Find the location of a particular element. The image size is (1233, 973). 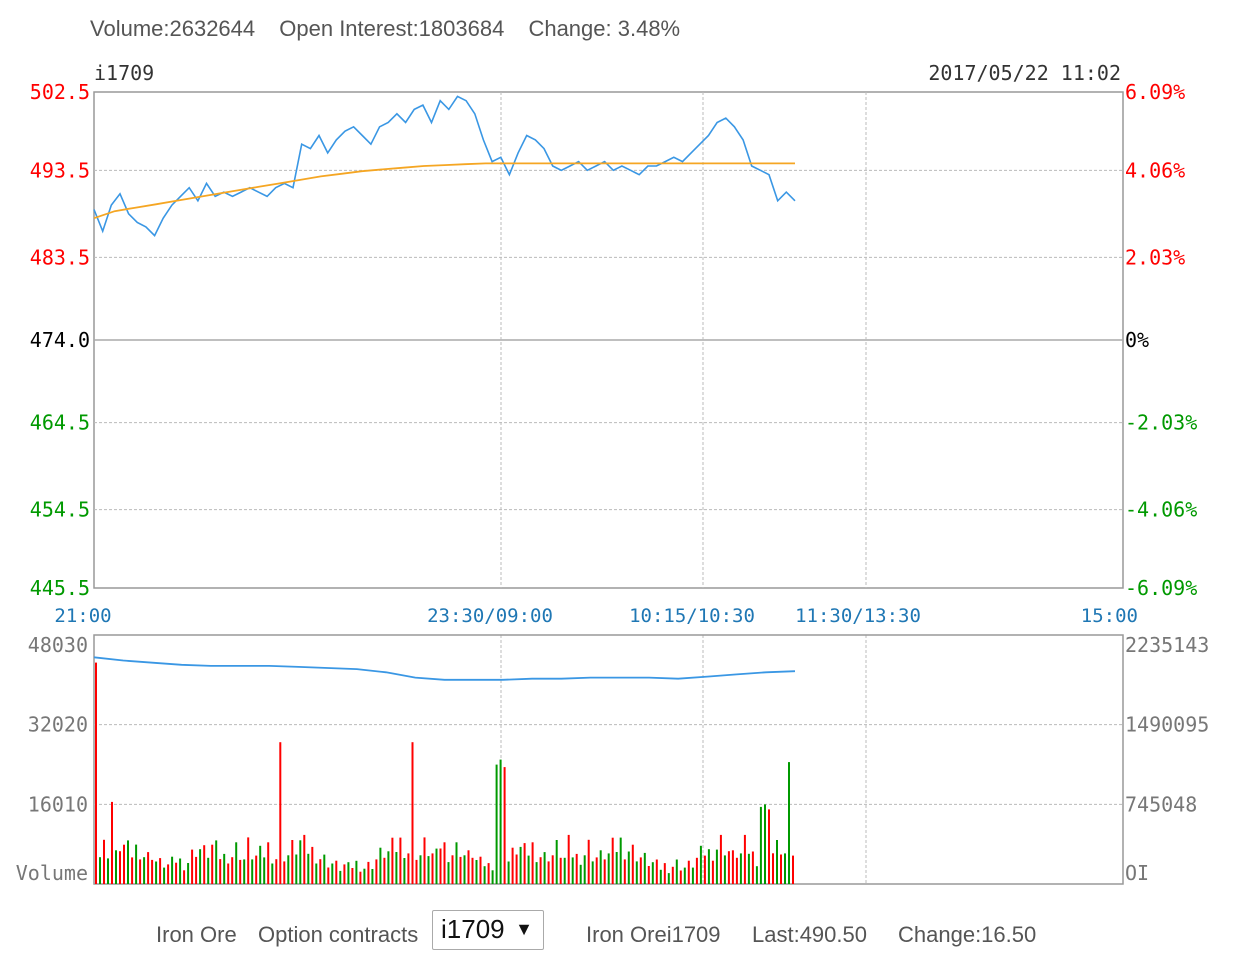

price-tick-label: 464.5 is located at coordinates (60, 423).